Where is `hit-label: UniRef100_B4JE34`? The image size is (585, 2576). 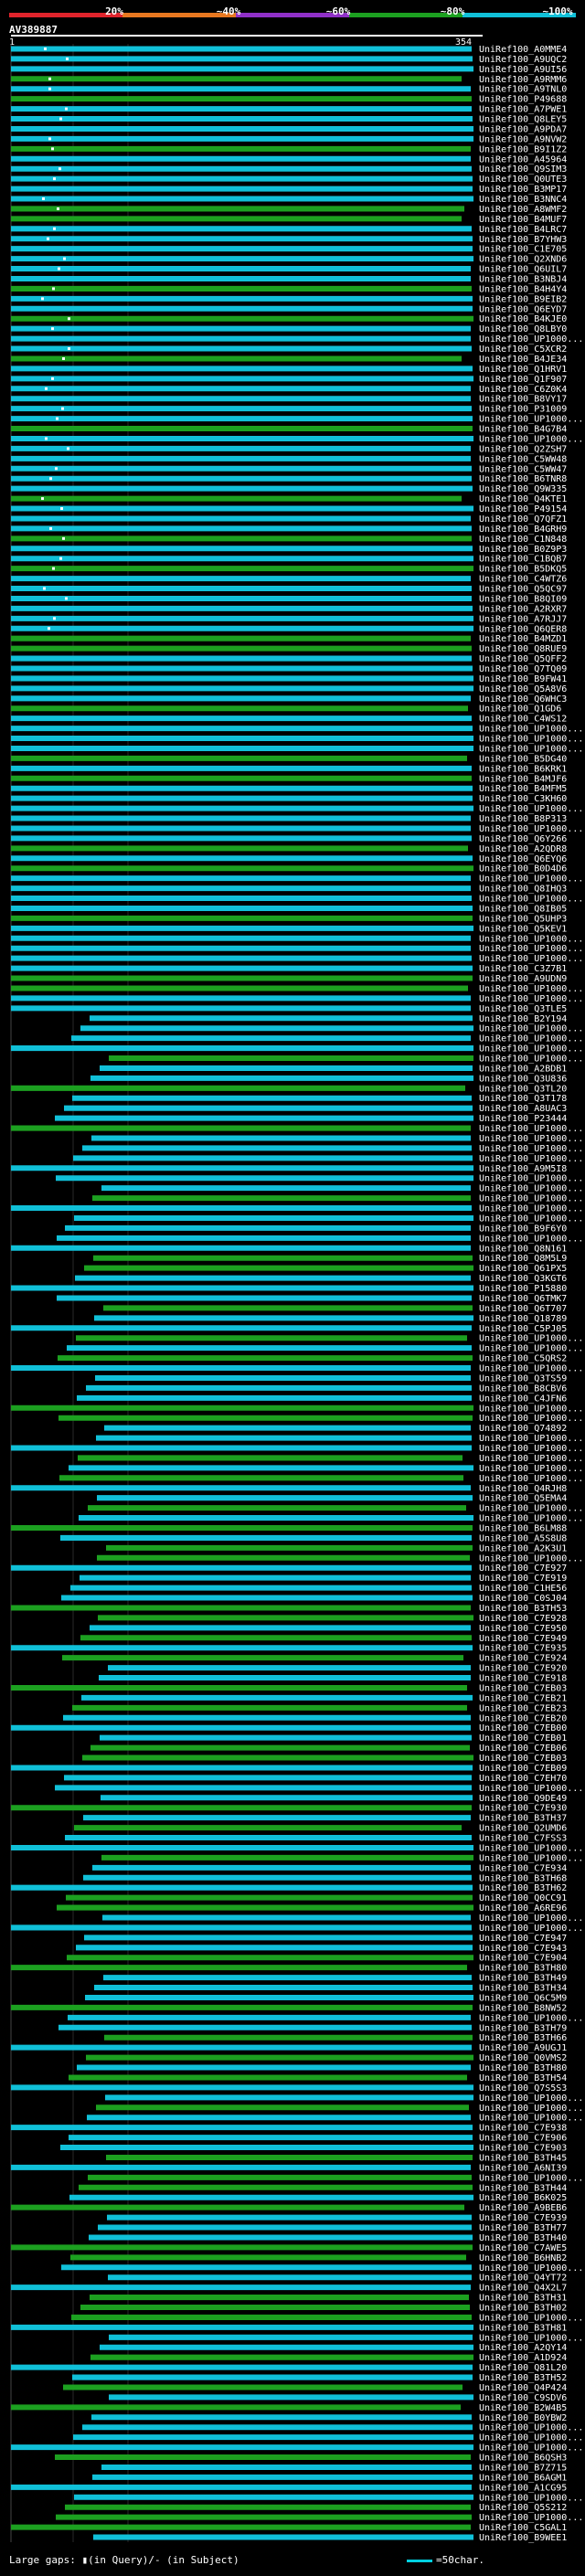 hit-label: UniRef100_B4JE34 is located at coordinates (523, 360).